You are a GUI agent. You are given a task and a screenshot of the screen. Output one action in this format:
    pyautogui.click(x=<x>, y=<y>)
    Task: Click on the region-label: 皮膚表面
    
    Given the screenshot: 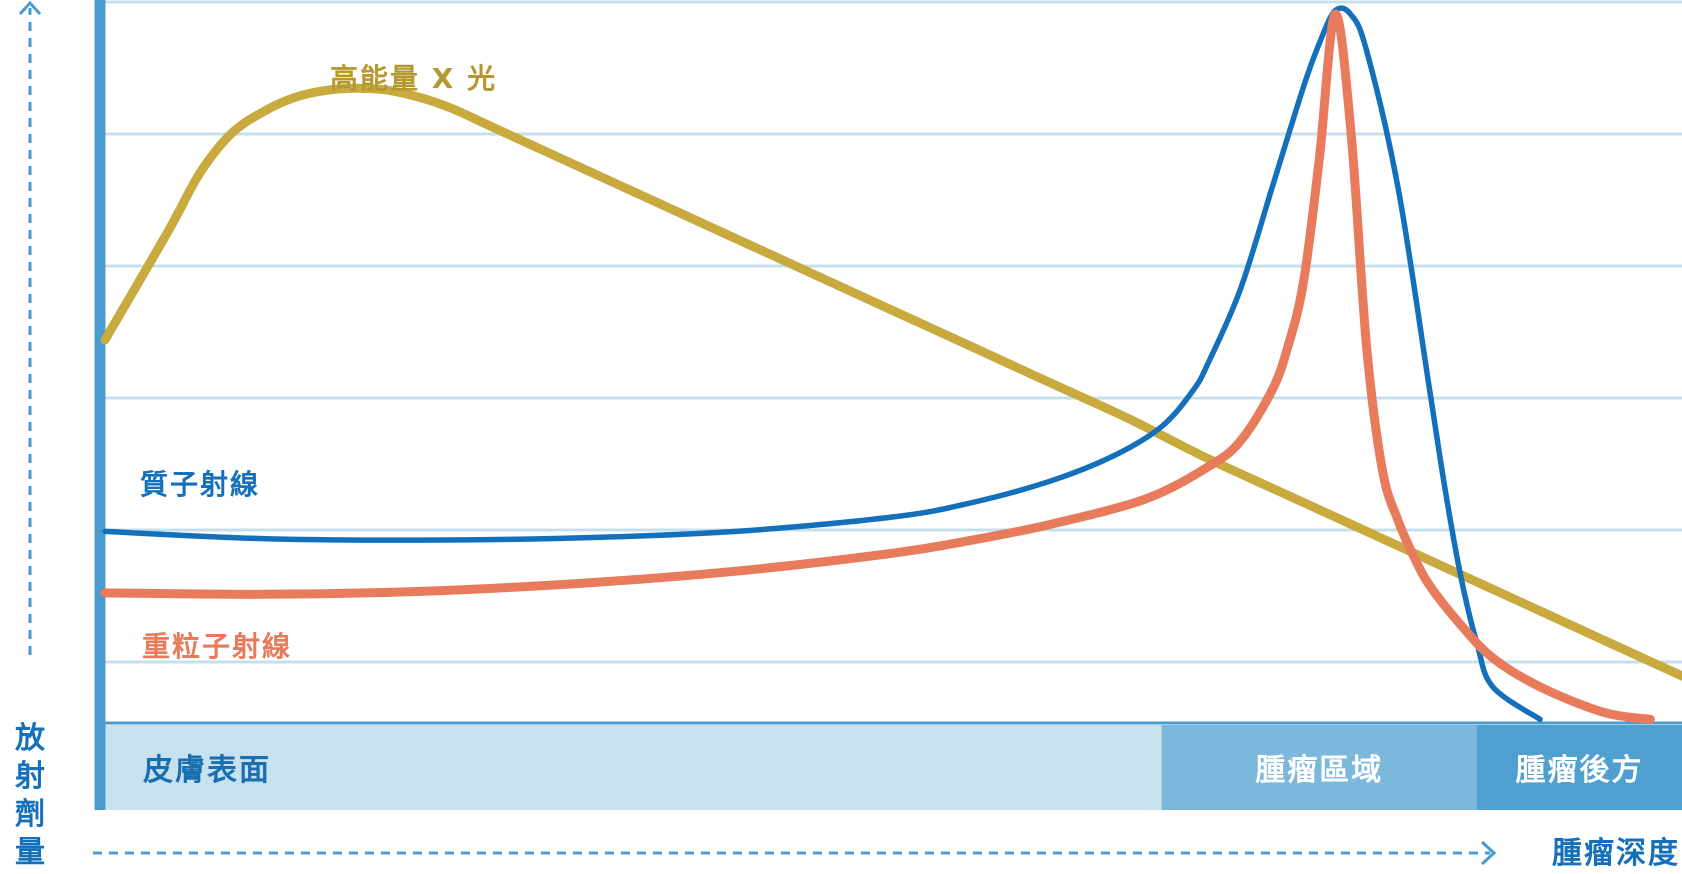 What is the action you would take?
    pyautogui.click(x=207, y=770)
    